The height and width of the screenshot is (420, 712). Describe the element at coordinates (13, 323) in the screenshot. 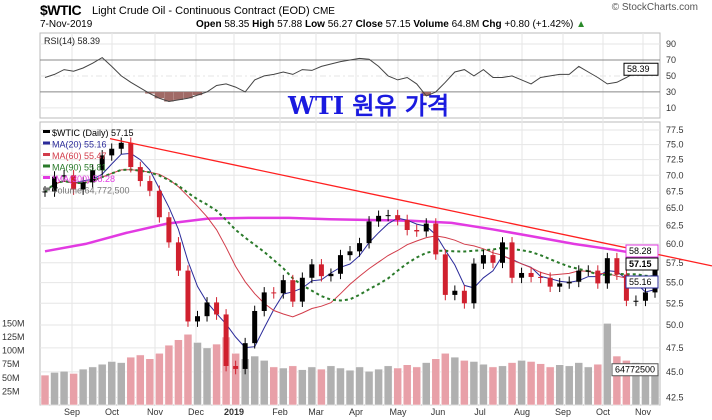

I see `volume-tick-label: 150M` at that location.